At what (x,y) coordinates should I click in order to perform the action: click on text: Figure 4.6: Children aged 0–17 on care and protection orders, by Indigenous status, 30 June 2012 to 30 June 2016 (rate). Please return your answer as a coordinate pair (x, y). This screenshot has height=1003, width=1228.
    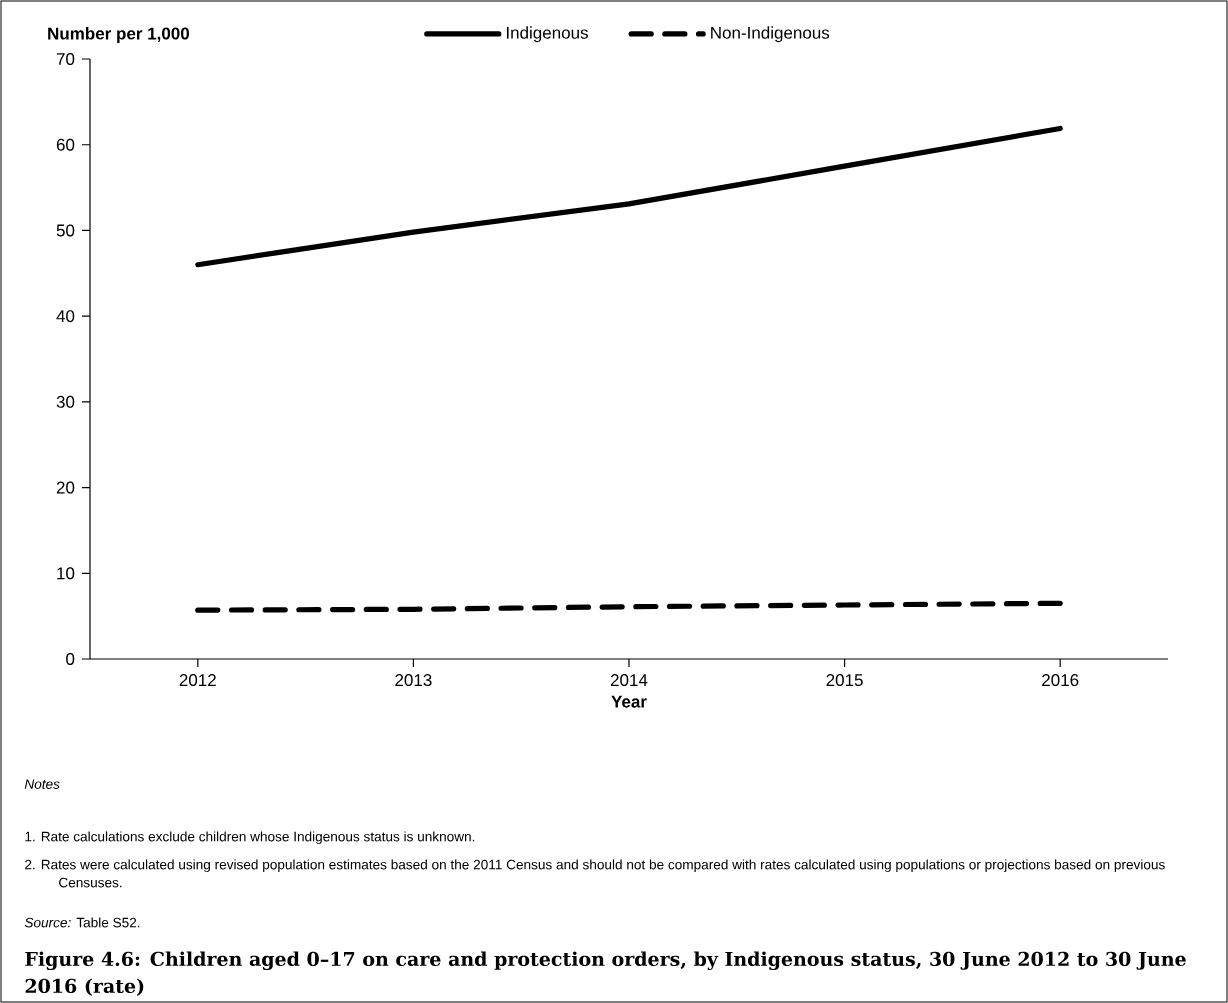
    Looking at the image, I should click on (605, 973).